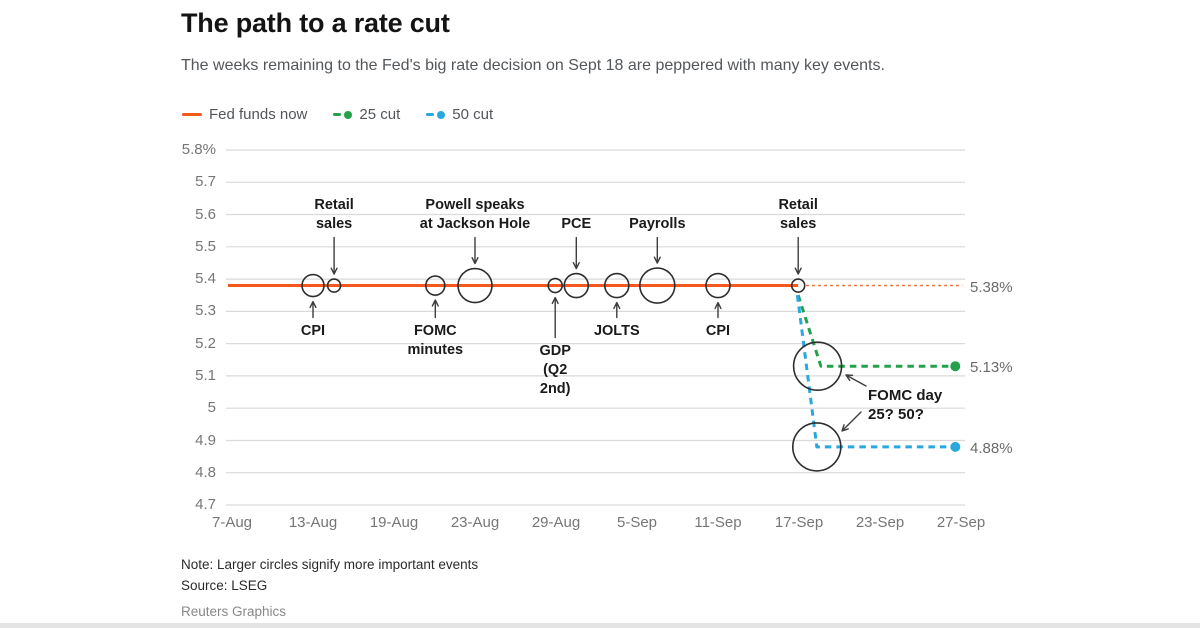 This screenshot has height=628, width=1200. Describe the element at coordinates (851, 421) in the screenshot. I see `fomc-annotation-arrow-lower` at that location.